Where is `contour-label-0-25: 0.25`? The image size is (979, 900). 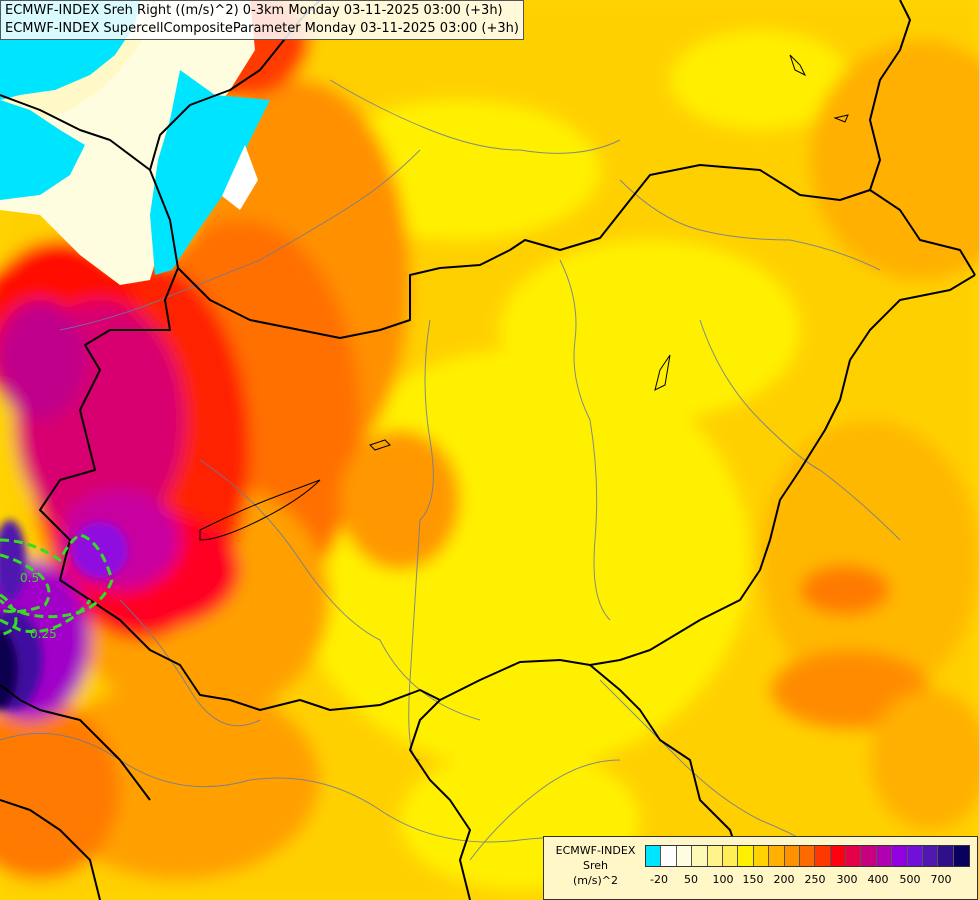
contour-label-0-25: 0.25 is located at coordinates (43, 634).